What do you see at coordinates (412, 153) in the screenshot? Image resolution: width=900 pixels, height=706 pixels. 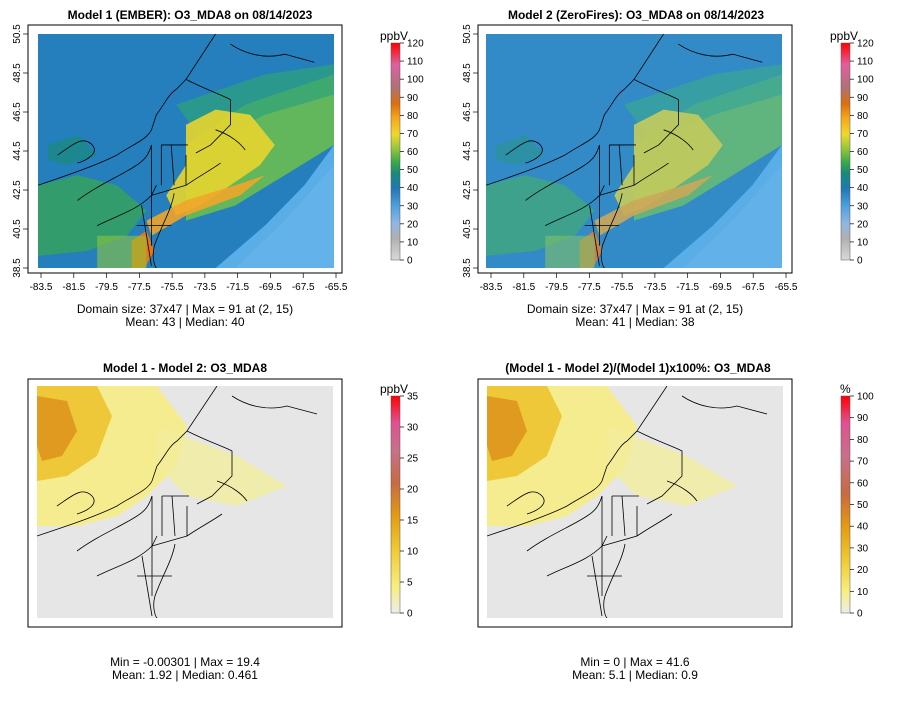 I see `colorbar-ticks-panel-1: 0 10 20 30 40 50 60 70 80 90 100 110 120` at bounding box center [412, 153].